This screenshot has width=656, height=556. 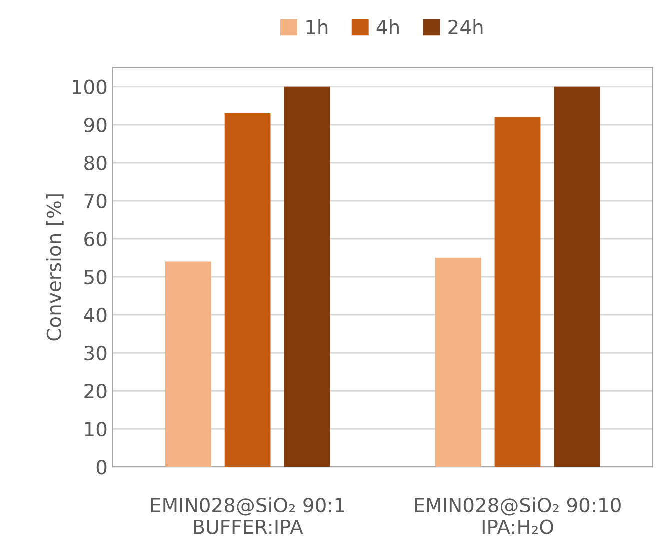 What do you see at coordinates (95, 163) in the screenshot?
I see `y-tick-label: 80` at bounding box center [95, 163].